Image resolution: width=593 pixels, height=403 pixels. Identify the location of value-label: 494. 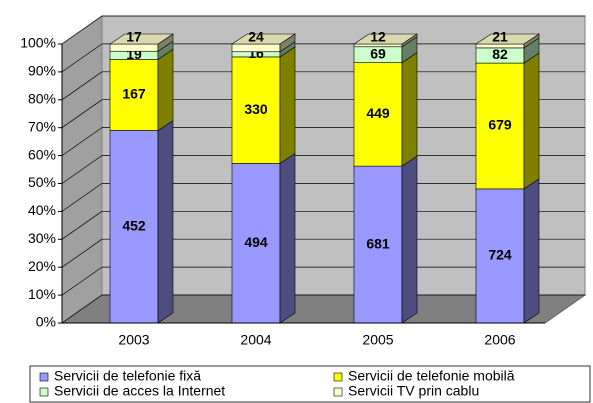
(256, 242).